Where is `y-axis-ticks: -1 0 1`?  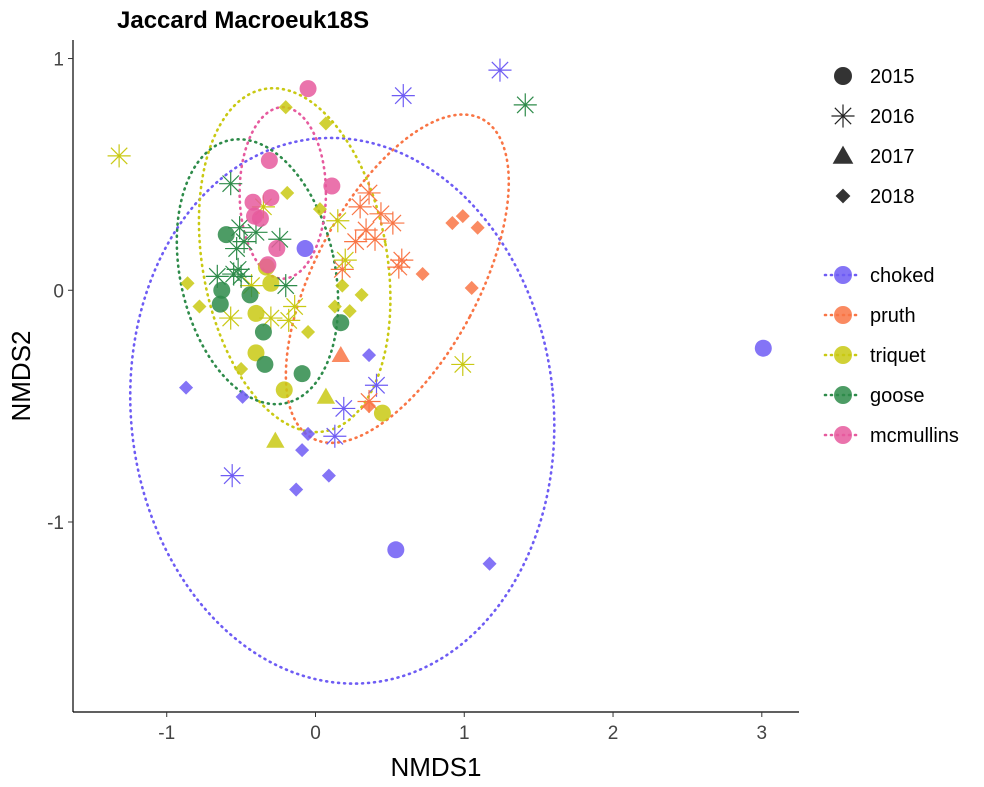
y-axis-ticks: -1 0 1 is located at coordinates (60, 292).